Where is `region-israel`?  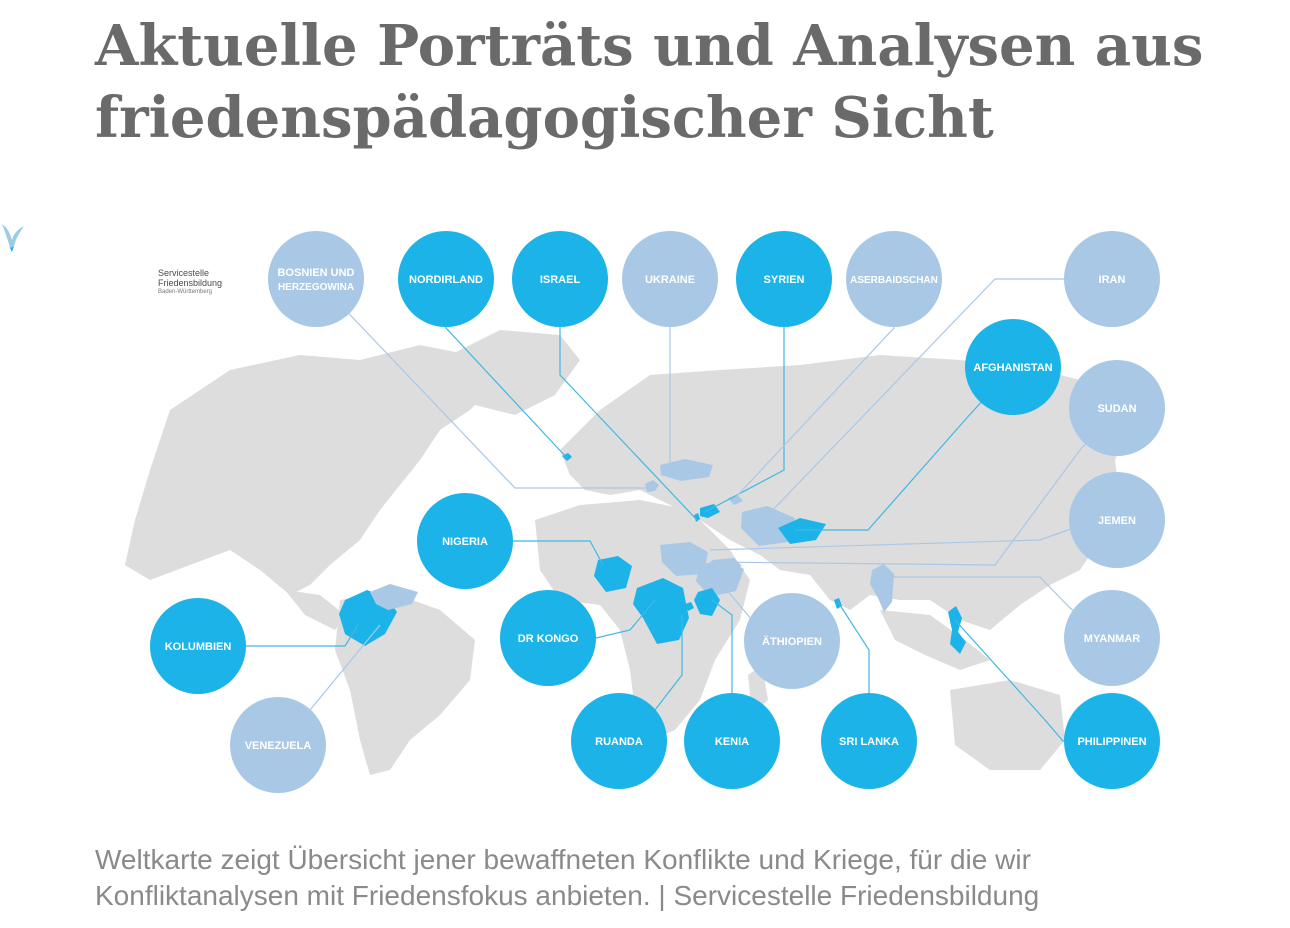 region-israel is located at coordinates (697, 517).